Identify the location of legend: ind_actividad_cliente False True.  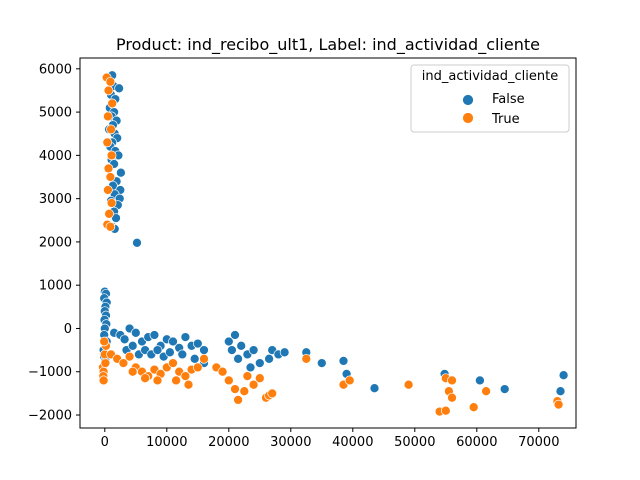
(490, 98).